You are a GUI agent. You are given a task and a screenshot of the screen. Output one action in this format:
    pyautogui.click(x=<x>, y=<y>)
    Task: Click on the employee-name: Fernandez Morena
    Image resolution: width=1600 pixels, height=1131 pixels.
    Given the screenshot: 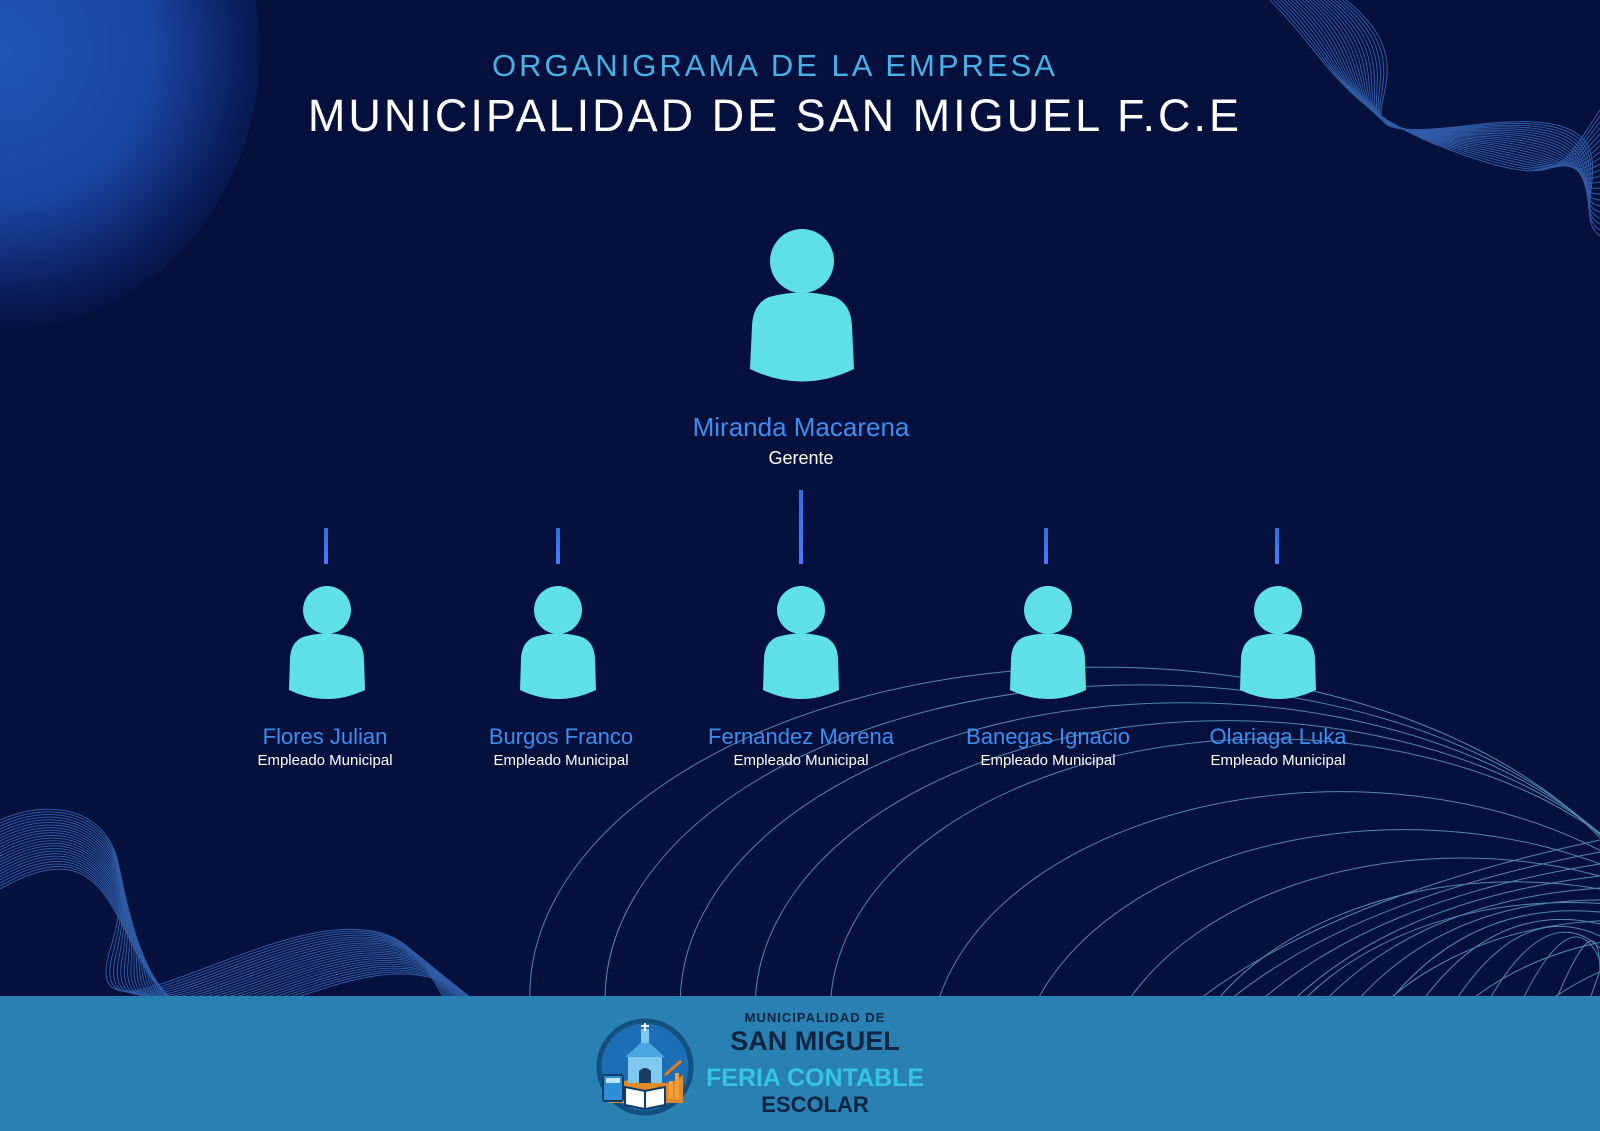 What is the action you would take?
    pyautogui.click(x=801, y=736)
    